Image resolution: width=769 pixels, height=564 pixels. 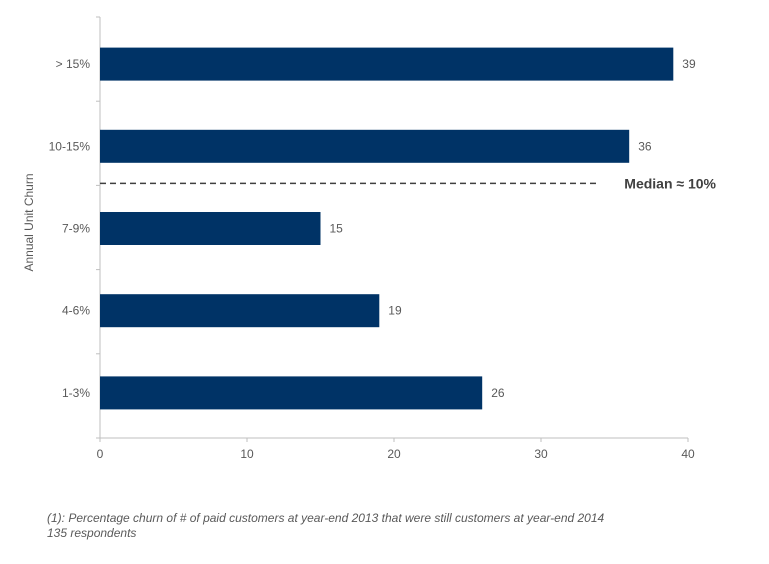 I want to click on x-tick-label: 30, so click(x=541, y=454).